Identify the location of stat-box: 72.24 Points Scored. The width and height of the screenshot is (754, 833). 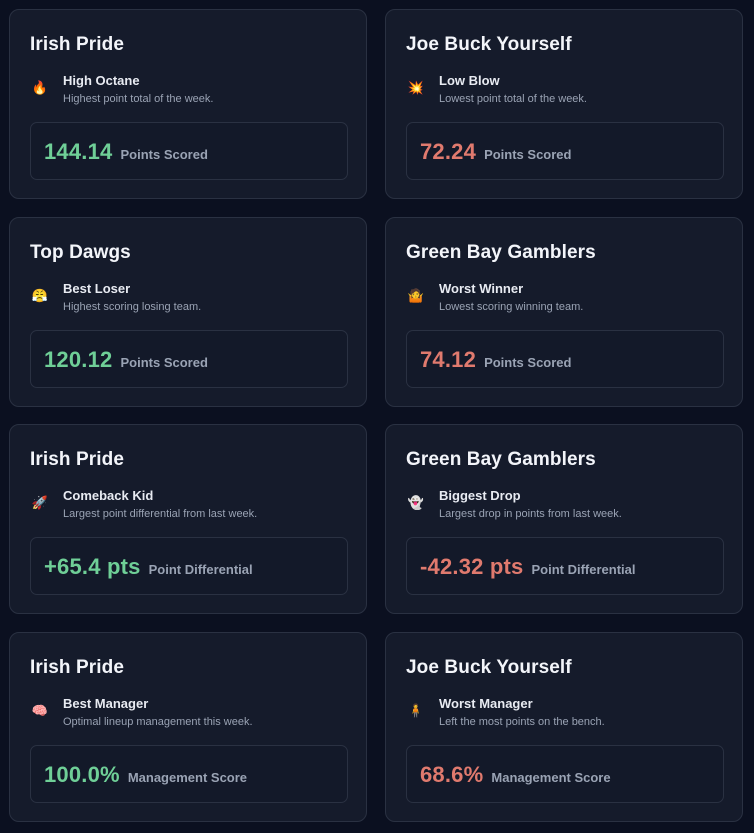
(565, 151).